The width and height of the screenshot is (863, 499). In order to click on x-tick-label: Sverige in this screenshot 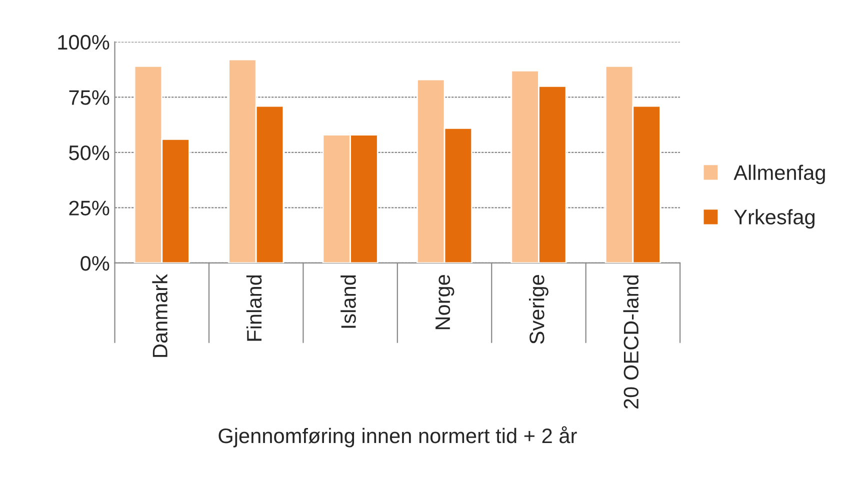, I will do `click(538, 309)`.